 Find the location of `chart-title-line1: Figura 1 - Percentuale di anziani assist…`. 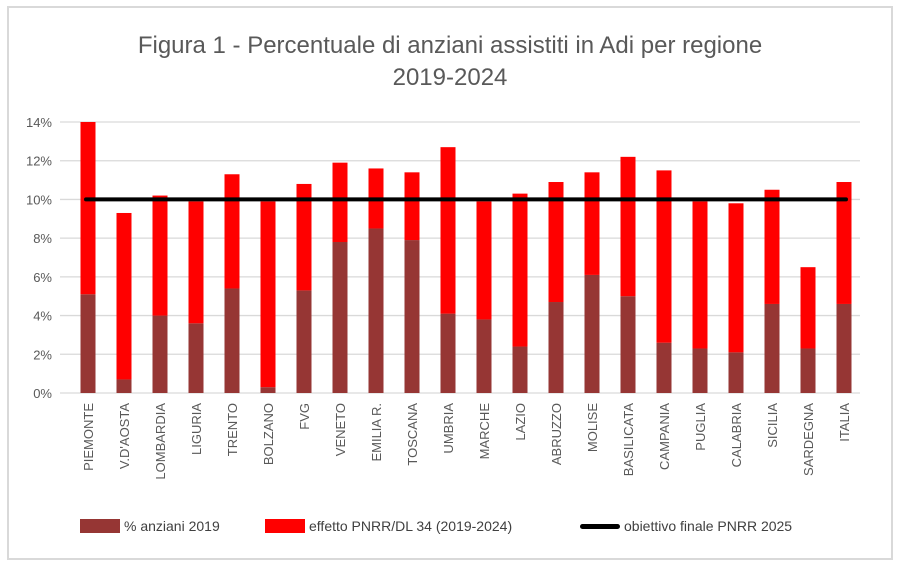

chart-title-line1: Figura 1 - Percentuale di anziani assist… is located at coordinates (450, 45).